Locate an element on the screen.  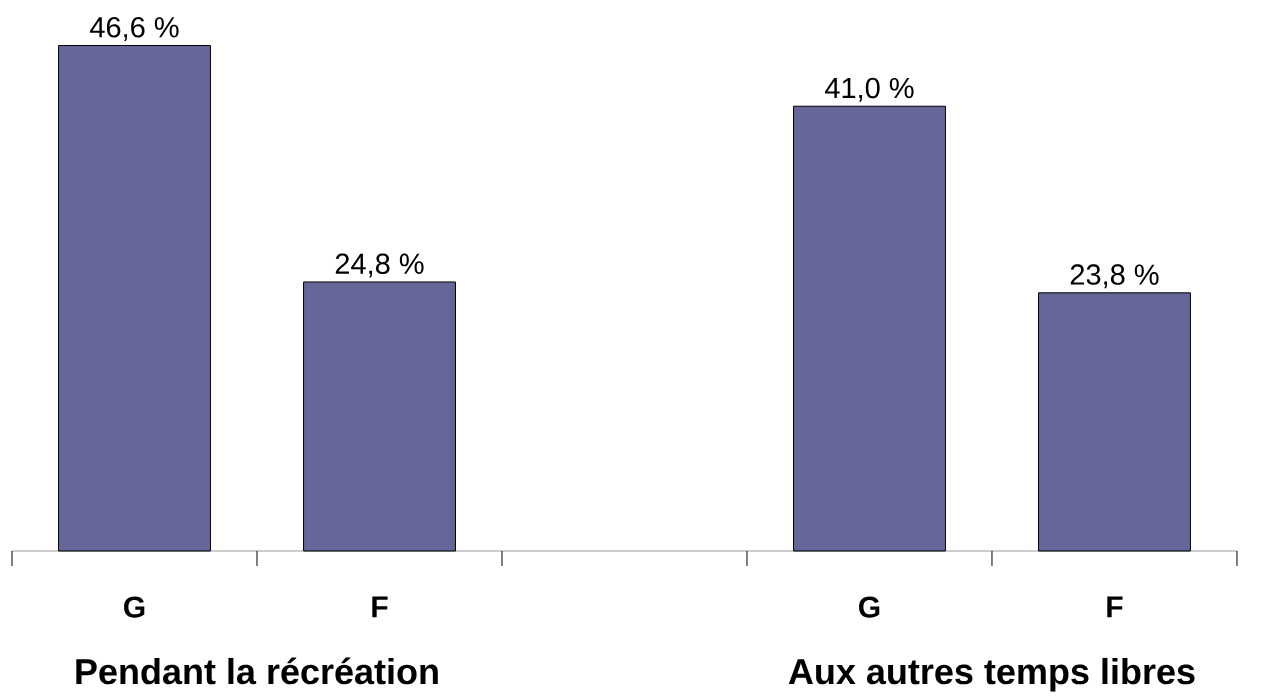
data-label: 24,8 % is located at coordinates (379, 265).